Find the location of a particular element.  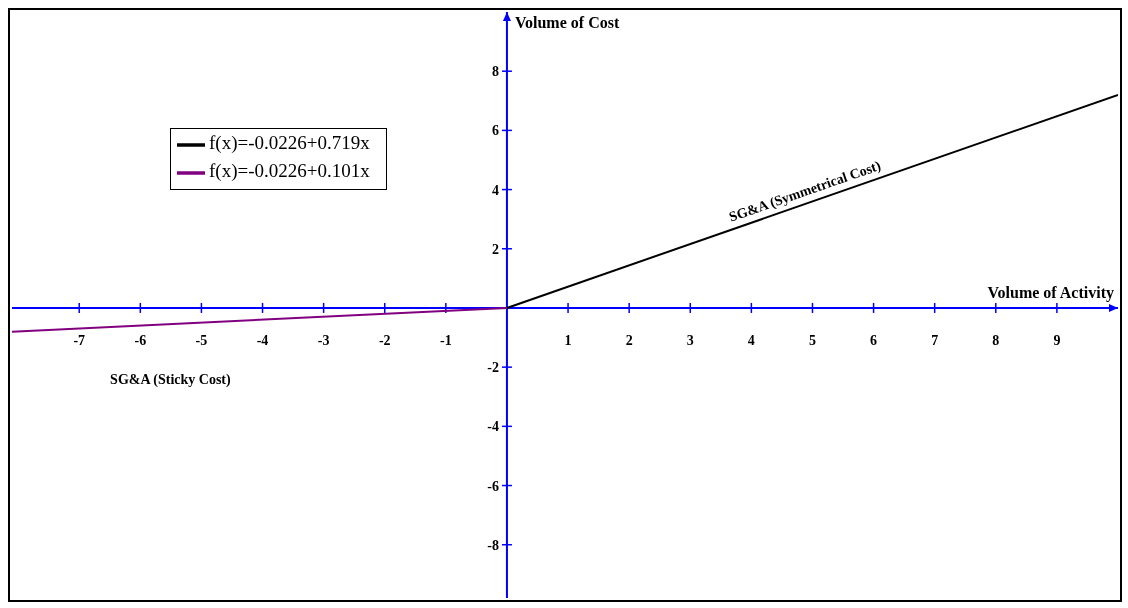

x-tick-label: -1 is located at coordinates (446, 340).